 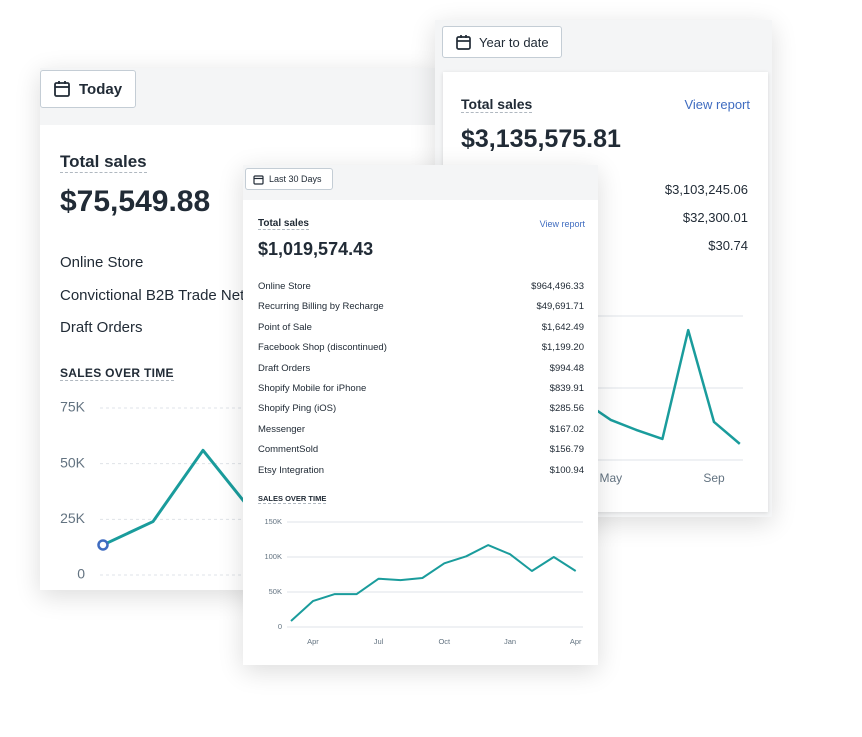 I want to click on y-tick-label: 25K, so click(x=73, y=518).